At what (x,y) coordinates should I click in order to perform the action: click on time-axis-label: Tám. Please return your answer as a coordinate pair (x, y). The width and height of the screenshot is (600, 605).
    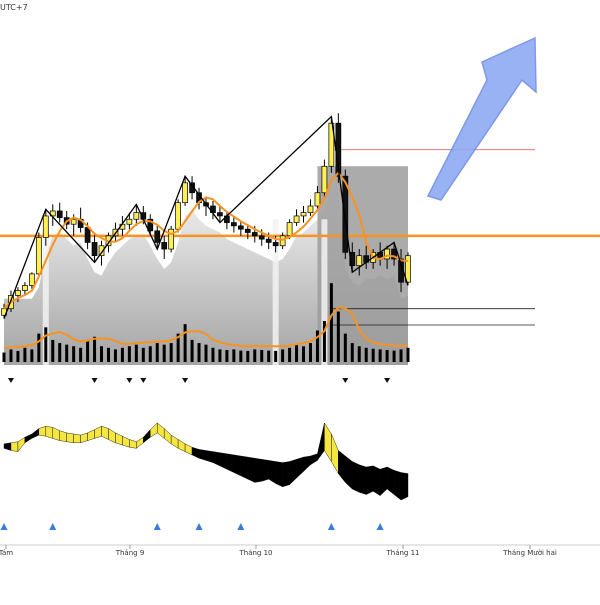
    Looking at the image, I should click on (6, 553).